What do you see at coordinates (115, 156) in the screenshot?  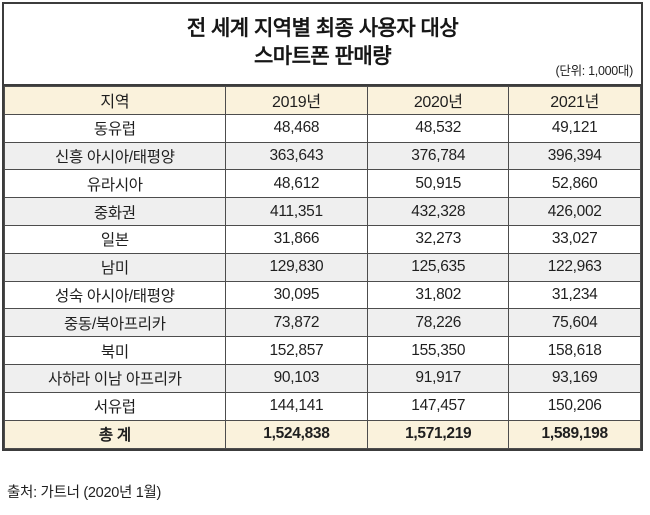 I see `region-cell: 신흥 아시아/태평양` at bounding box center [115, 156].